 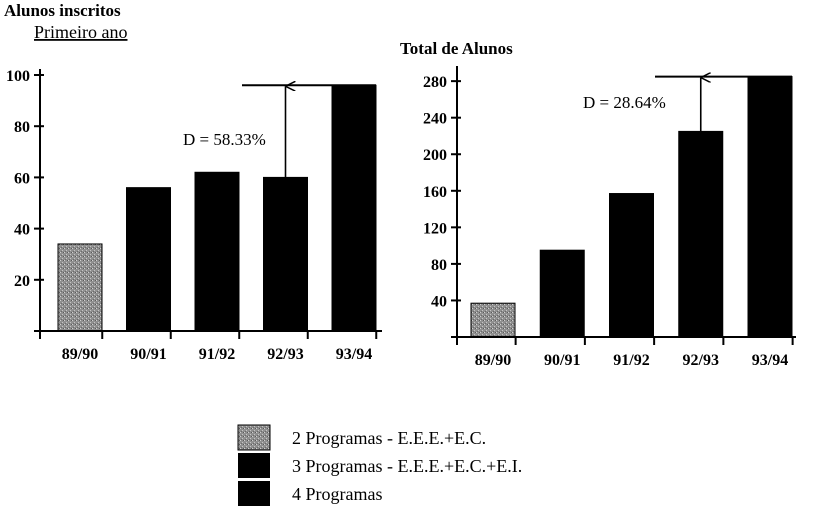 I want to click on y-axis-ticks: 40 80 120 160 200 240 280, so click(x=442, y=192).